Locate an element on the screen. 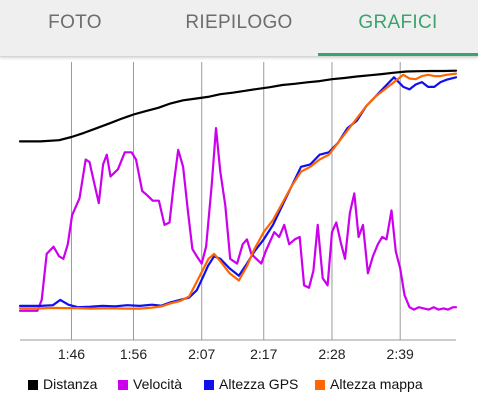 The height and width of the screenshot is (400, 478). legend-item: Velocità is located at coordinates (150, 384).